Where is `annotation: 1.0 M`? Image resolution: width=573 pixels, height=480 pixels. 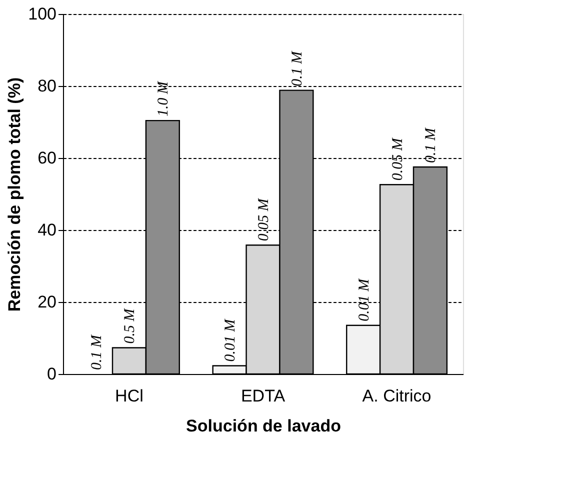 annotation: 1.0 M is located at coordinates (164, 98).